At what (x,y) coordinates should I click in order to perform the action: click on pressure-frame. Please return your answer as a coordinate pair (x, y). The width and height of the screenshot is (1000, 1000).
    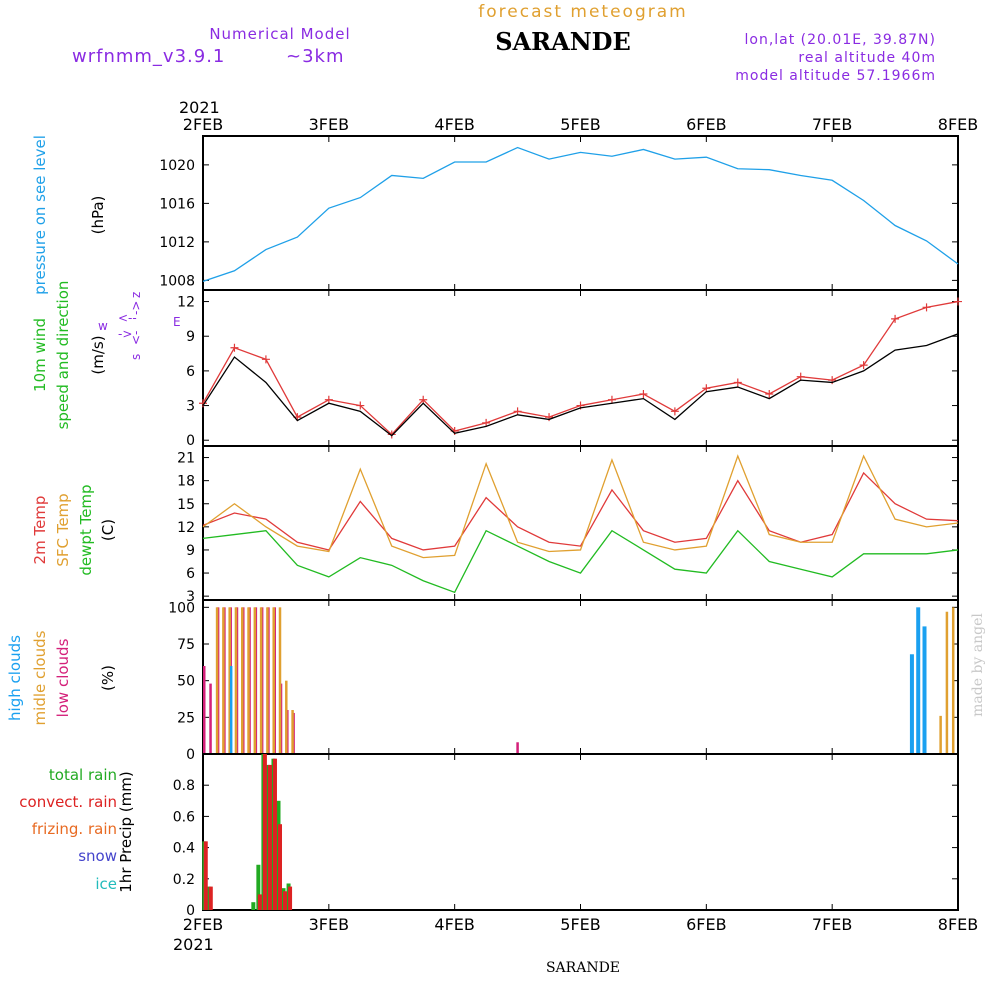
    Looking at the image, I should click on (580, 213).